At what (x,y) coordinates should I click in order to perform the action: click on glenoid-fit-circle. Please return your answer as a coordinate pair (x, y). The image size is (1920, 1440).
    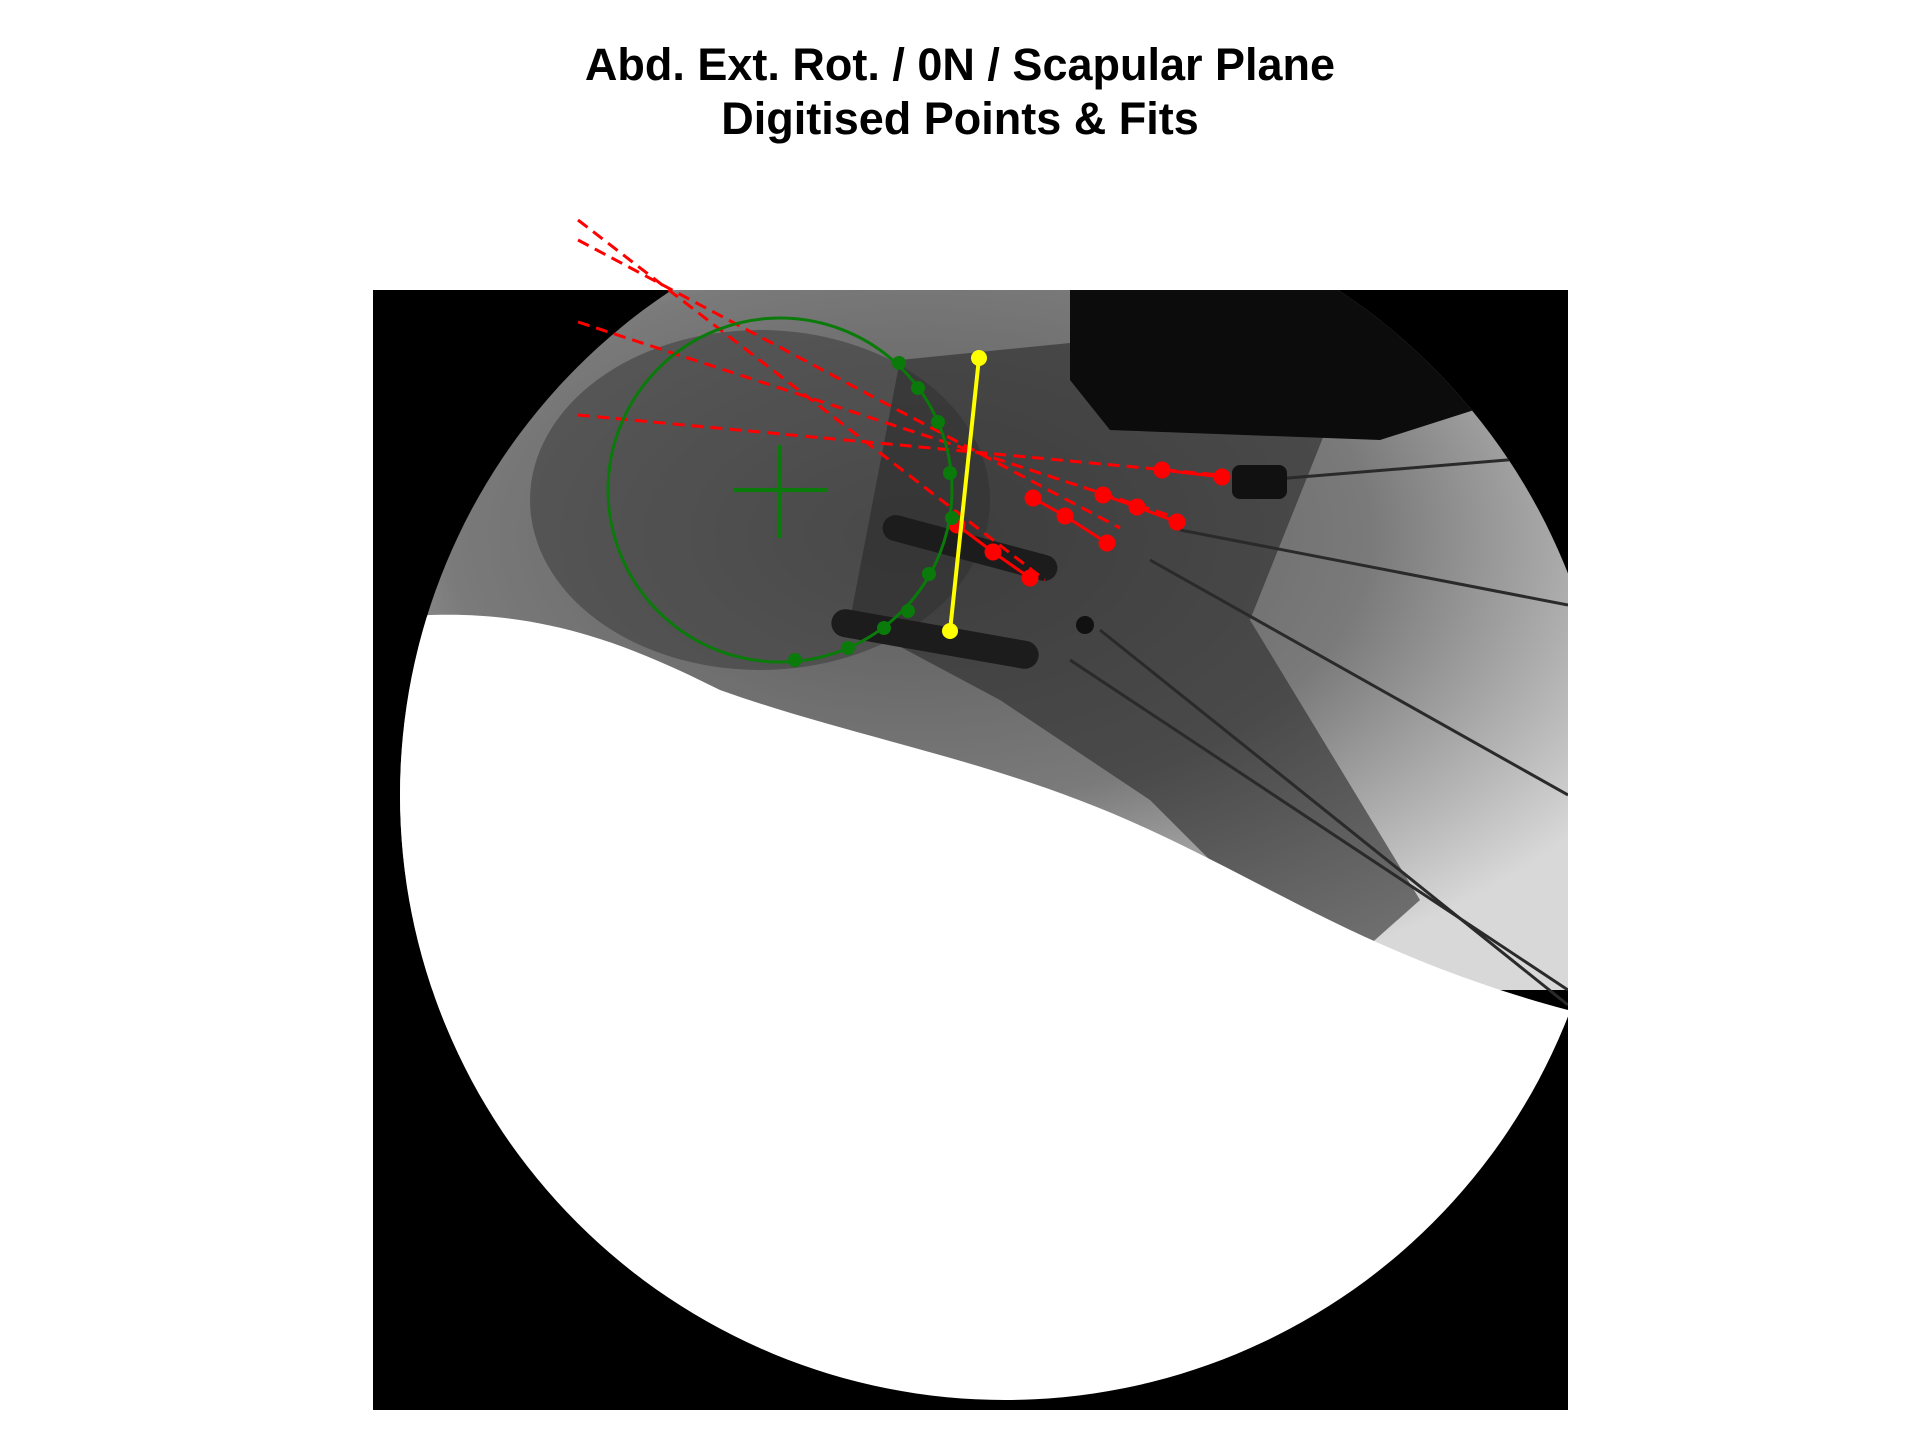
    Looking at the image, I should click on (780, 490).